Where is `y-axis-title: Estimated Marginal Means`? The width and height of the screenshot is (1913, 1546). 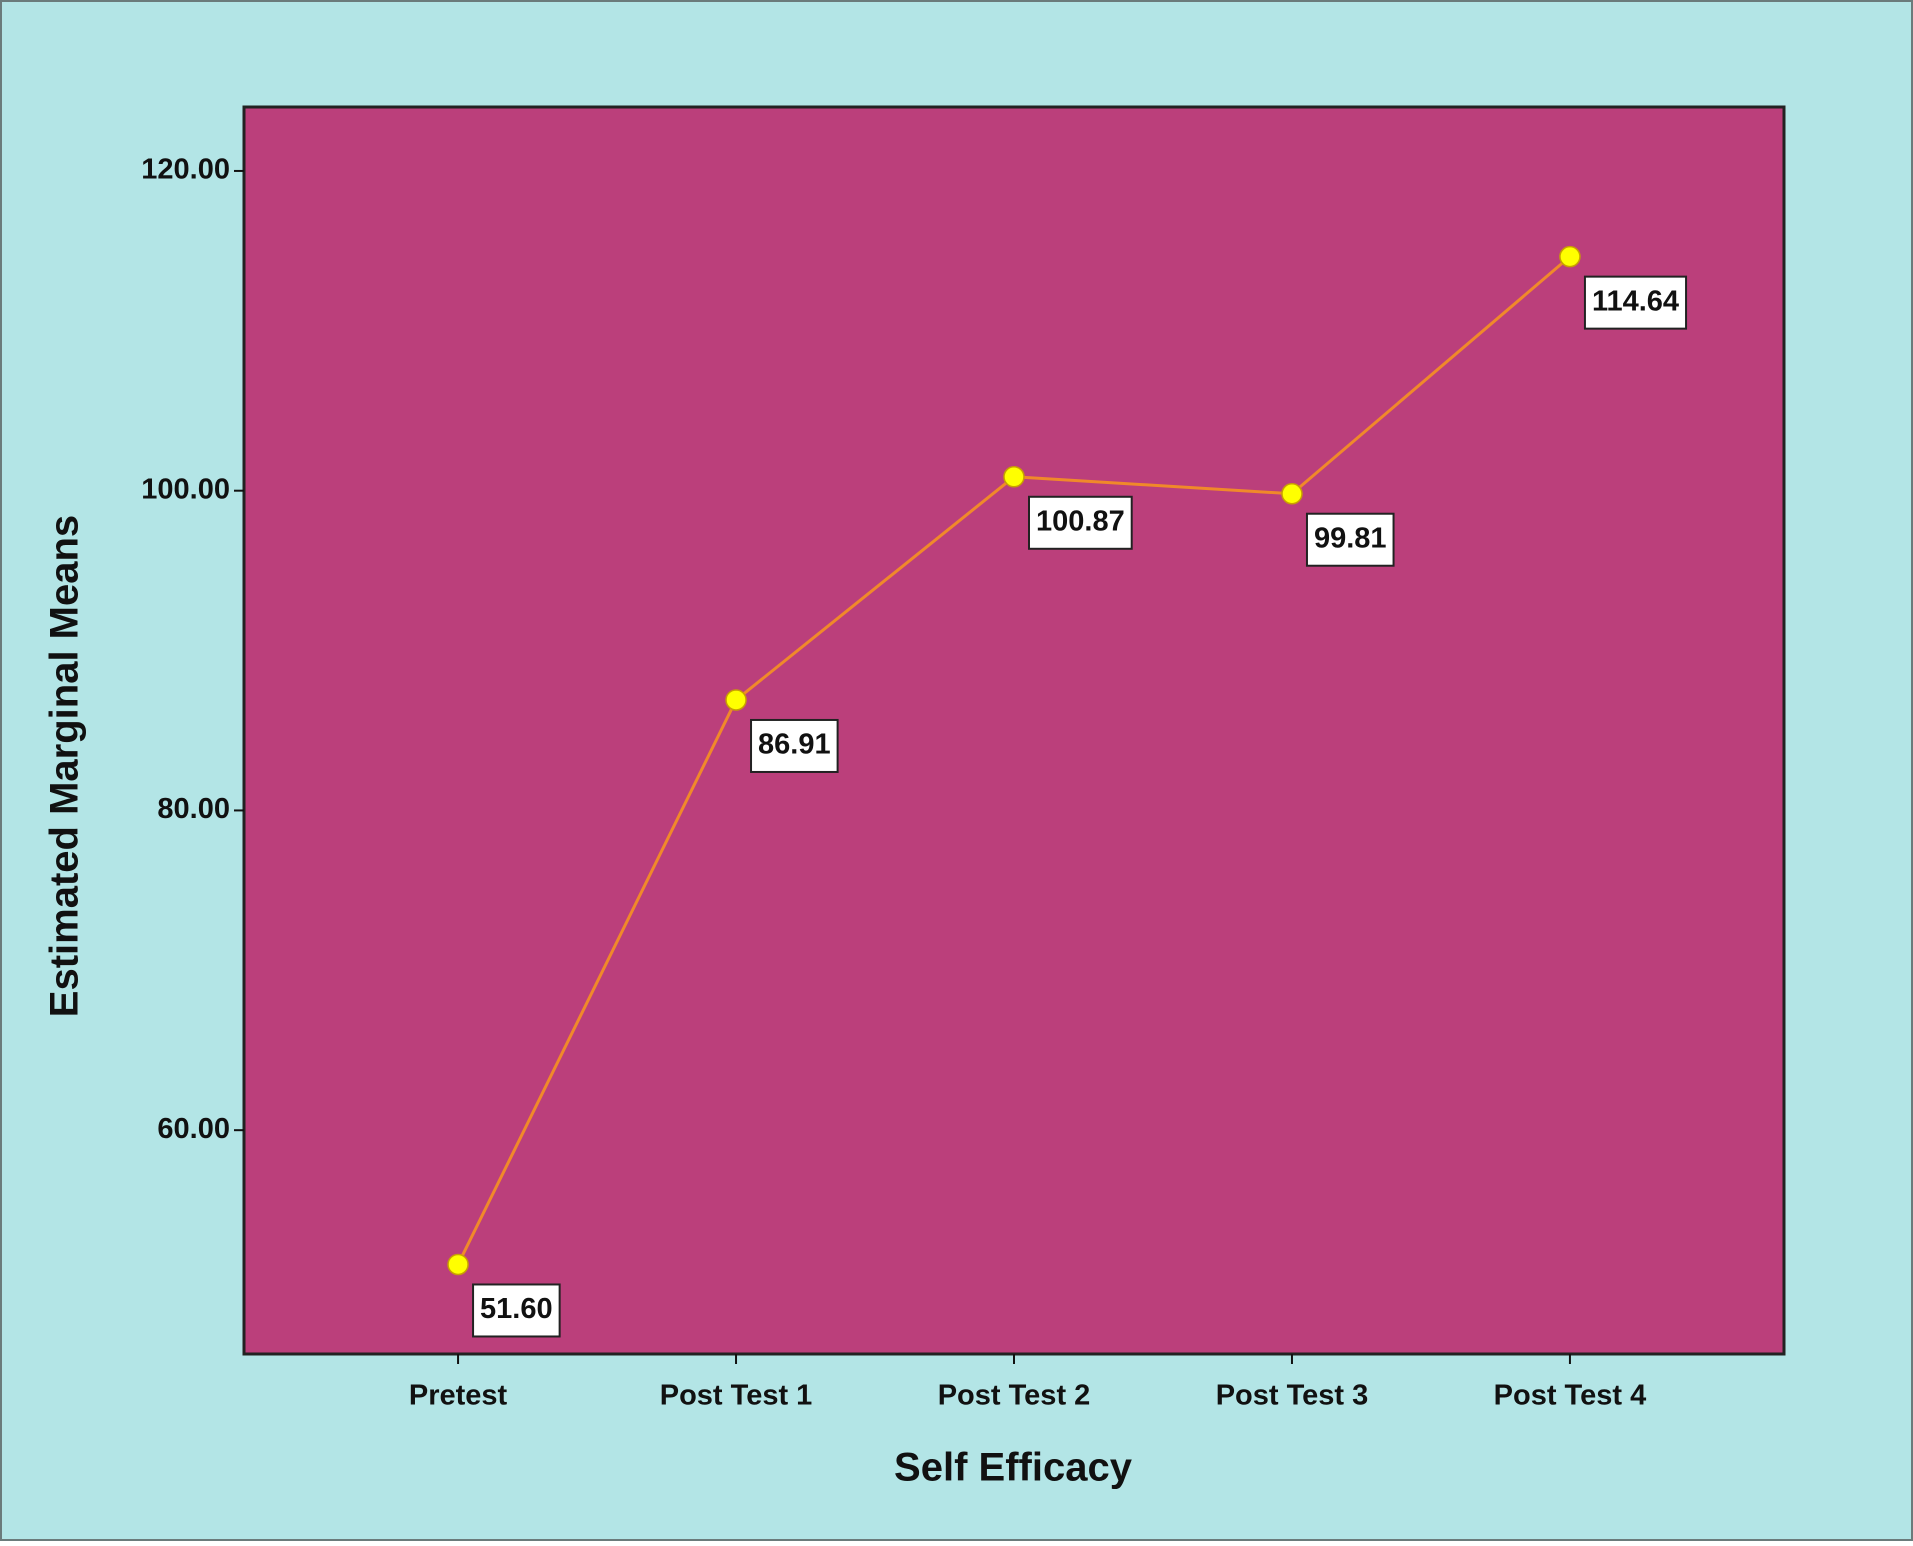 y-axis-title: Estimated Marginal Means is located at coordinates (65, 766).